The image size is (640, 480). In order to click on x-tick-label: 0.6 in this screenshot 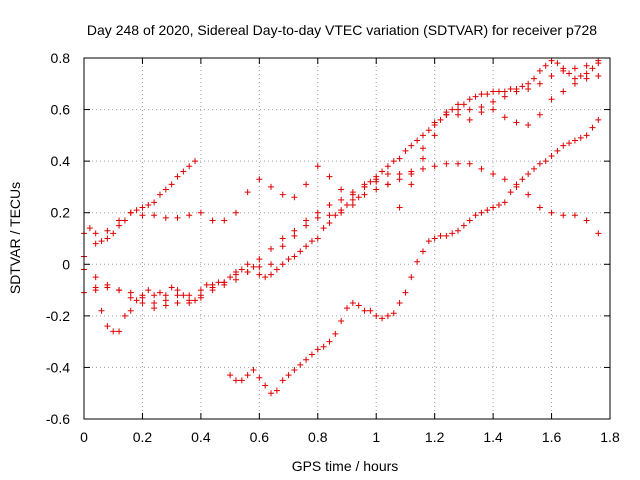, I will do `click(260, 437)`.